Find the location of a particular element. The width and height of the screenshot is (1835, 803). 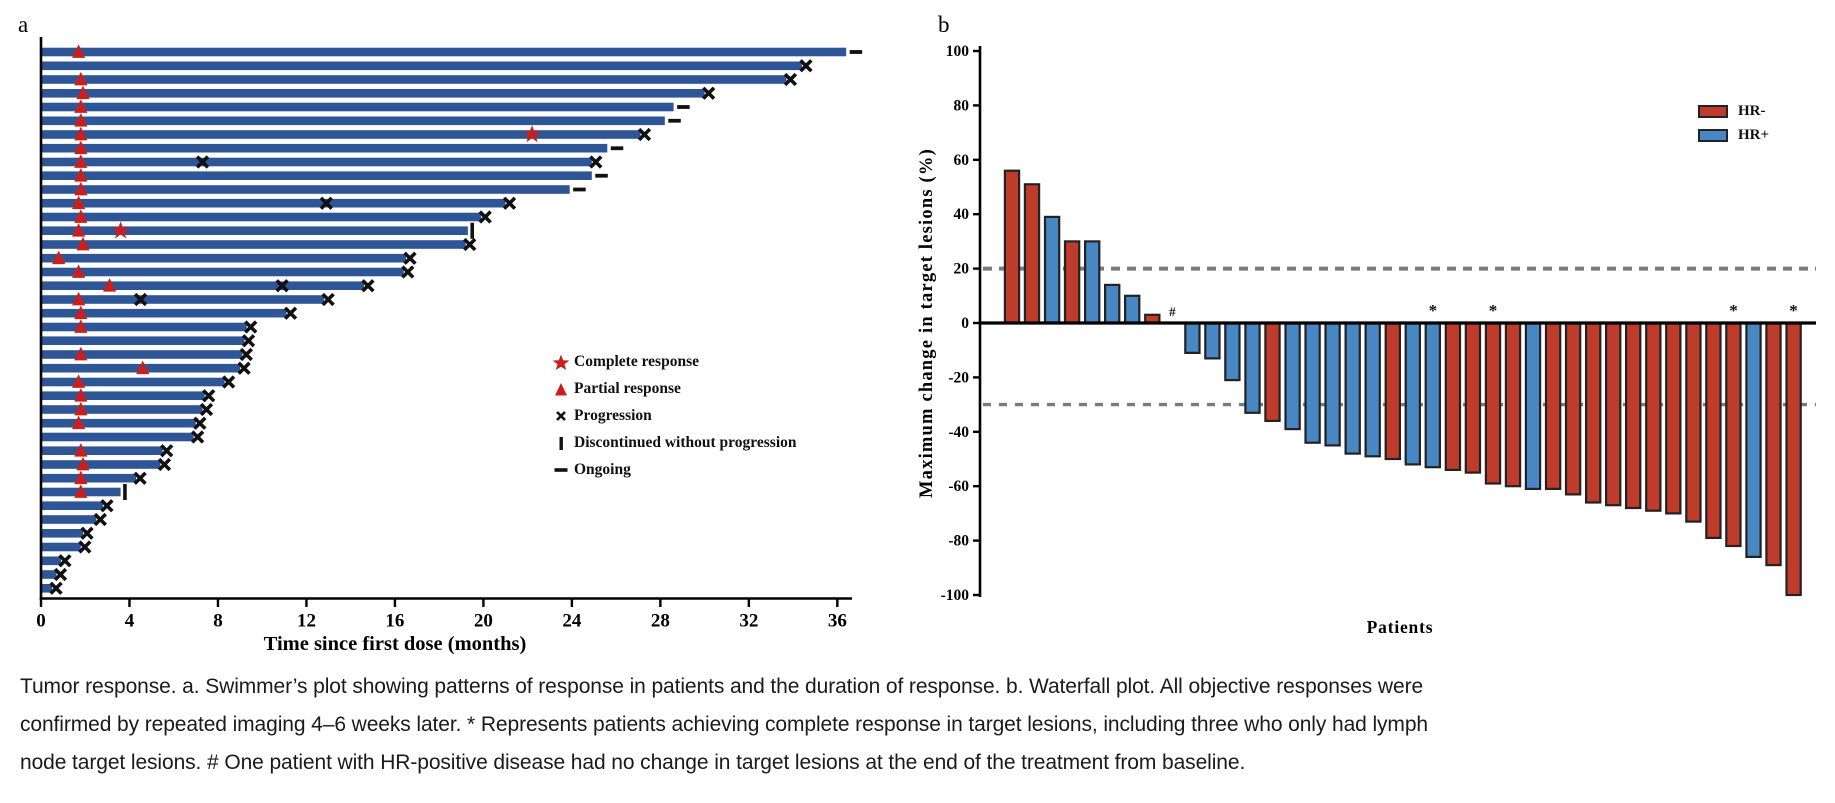

no-change-hash: # is located at coordinates (1172, 311).